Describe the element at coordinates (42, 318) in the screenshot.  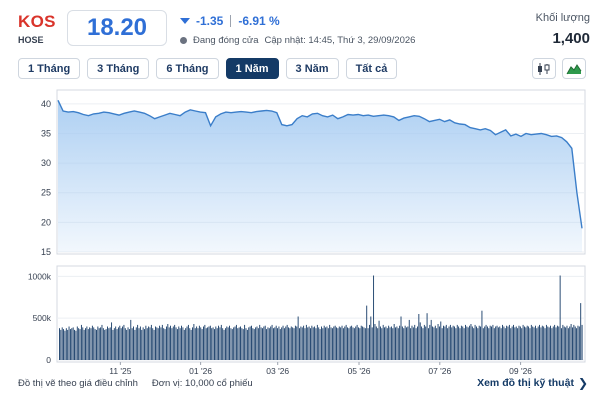
I see `volume-tick-label: 500k` at that location.